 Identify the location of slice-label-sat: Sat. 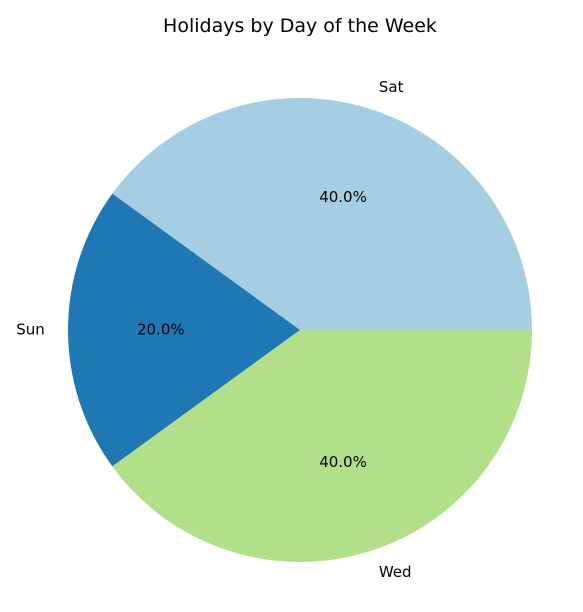
(391, 87).